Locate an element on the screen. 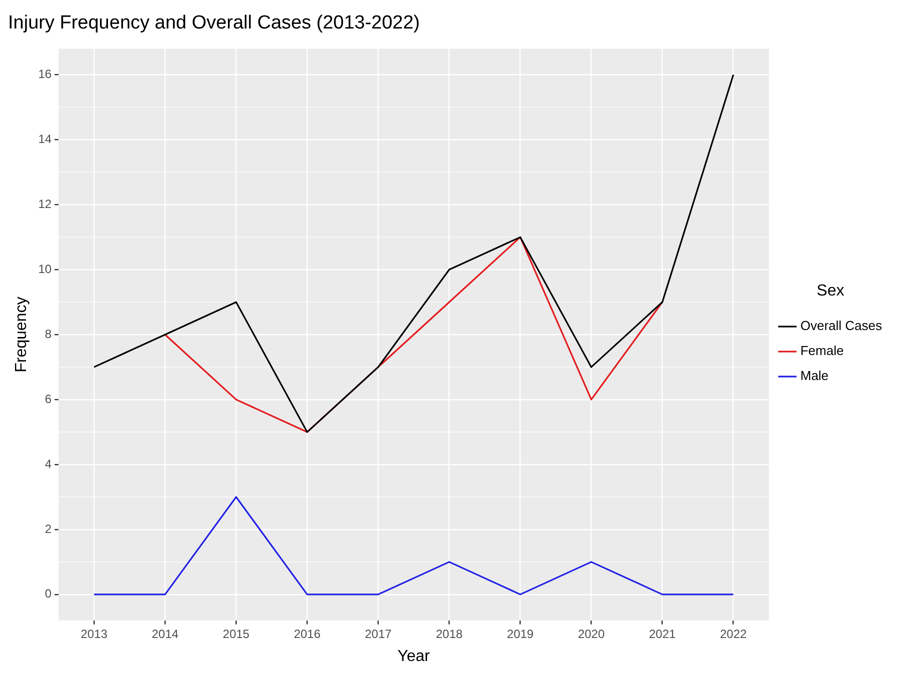 Image resolution: width=904 pixels, height=679 pixels. x-tick-label: 2020 is located at coordinates (591, 633).